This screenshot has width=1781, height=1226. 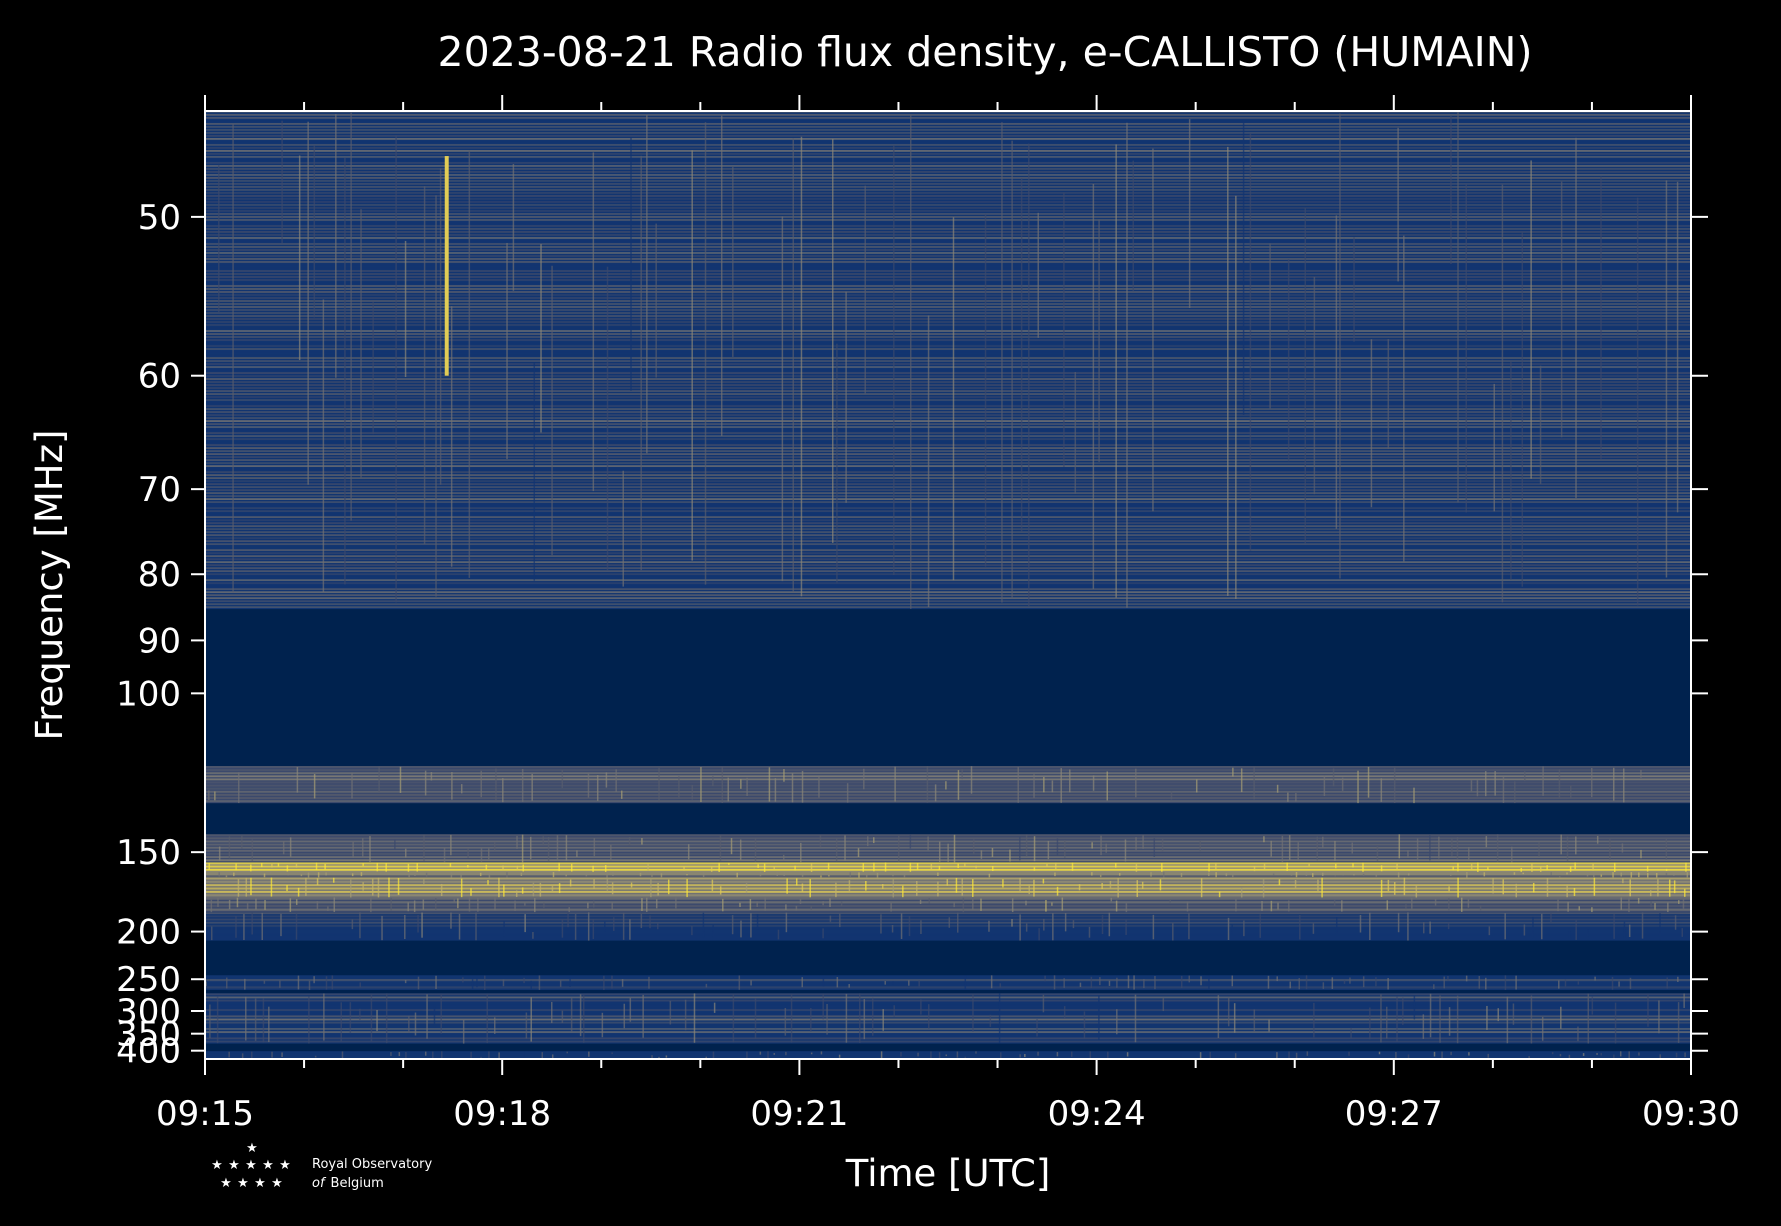 What do you see at coordinates (252, 1148) in the screenshot?
I see `star-icon: ★` at bounding box center [252, 1148].